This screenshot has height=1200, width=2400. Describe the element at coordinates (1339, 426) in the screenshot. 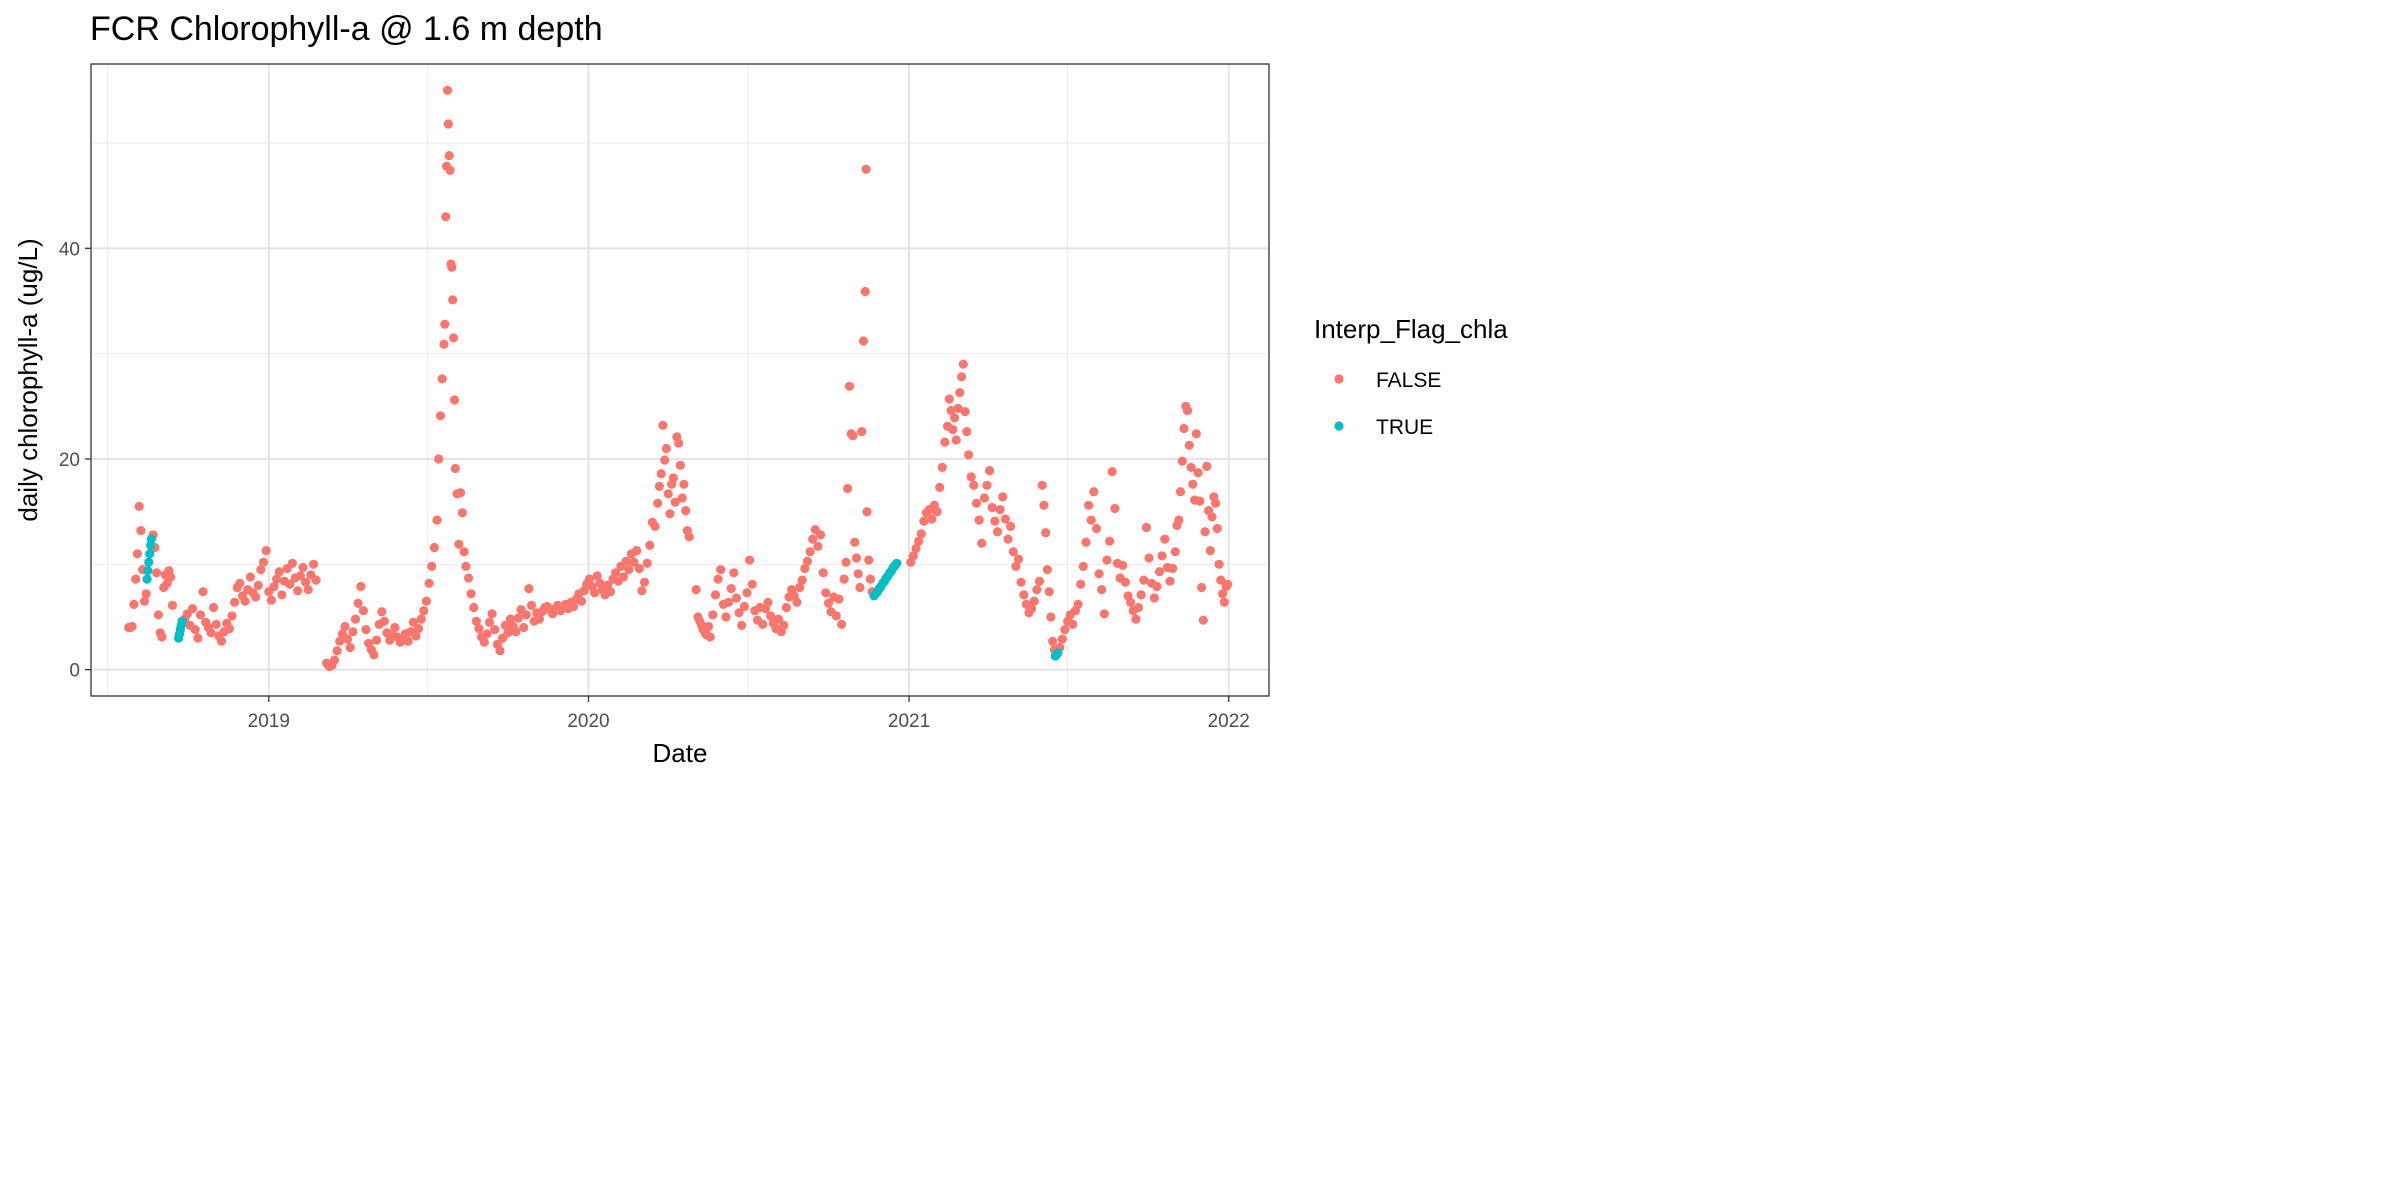

I see `legend-key-true` at that location.